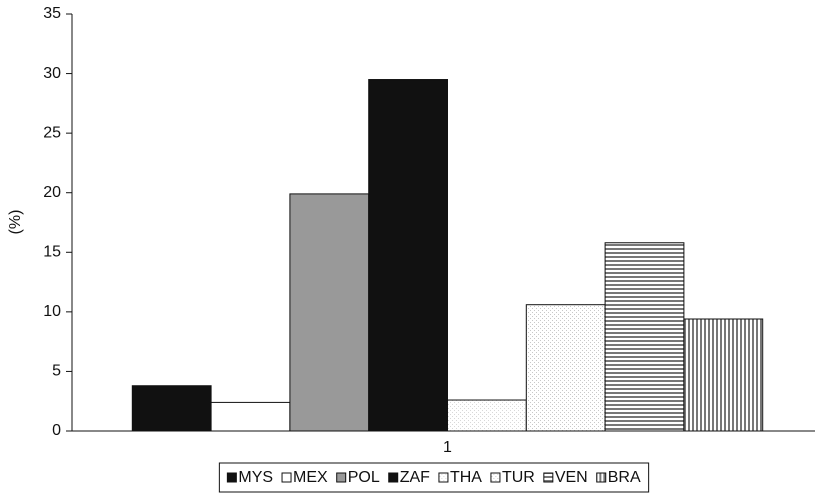 This screenshot has height=497, width=816. I want to click on y-axis-label: (%), so click(15, 222).